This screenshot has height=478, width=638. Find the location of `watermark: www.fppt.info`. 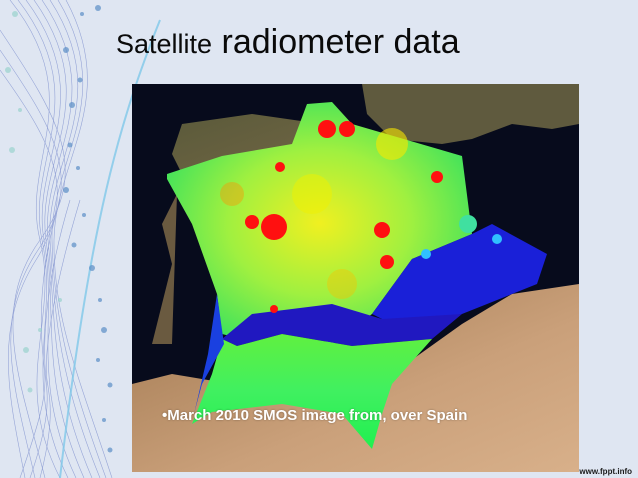

watermark: www.fppt.info is located at coordinates (605, 471).